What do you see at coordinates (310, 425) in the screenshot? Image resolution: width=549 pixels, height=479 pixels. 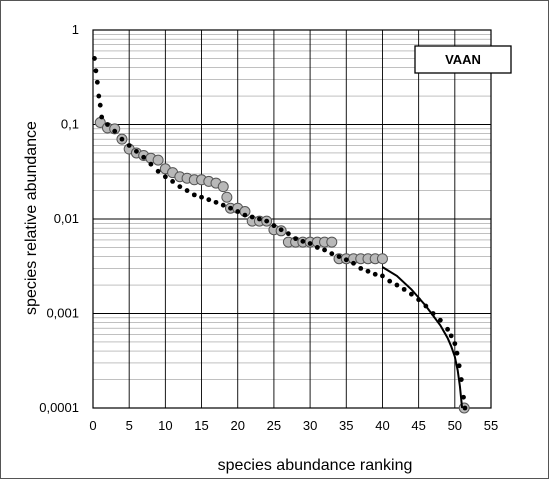 I see `x-tick-label: 30` at bounding box center [310, 425].